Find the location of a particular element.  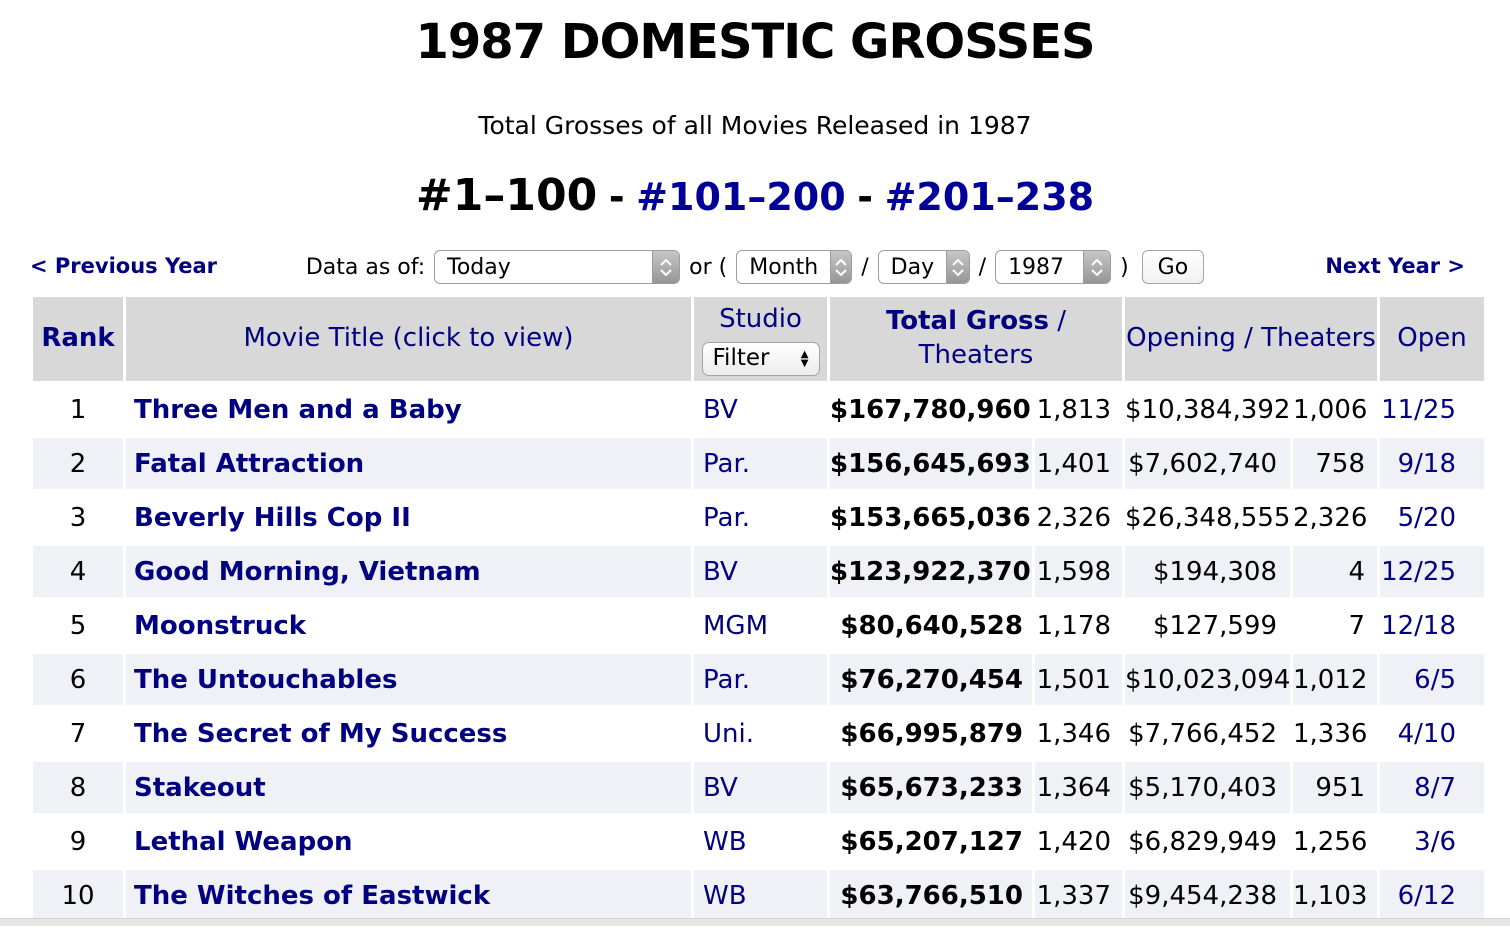

rank-cell: 9 is located at coordinates (78, 841).